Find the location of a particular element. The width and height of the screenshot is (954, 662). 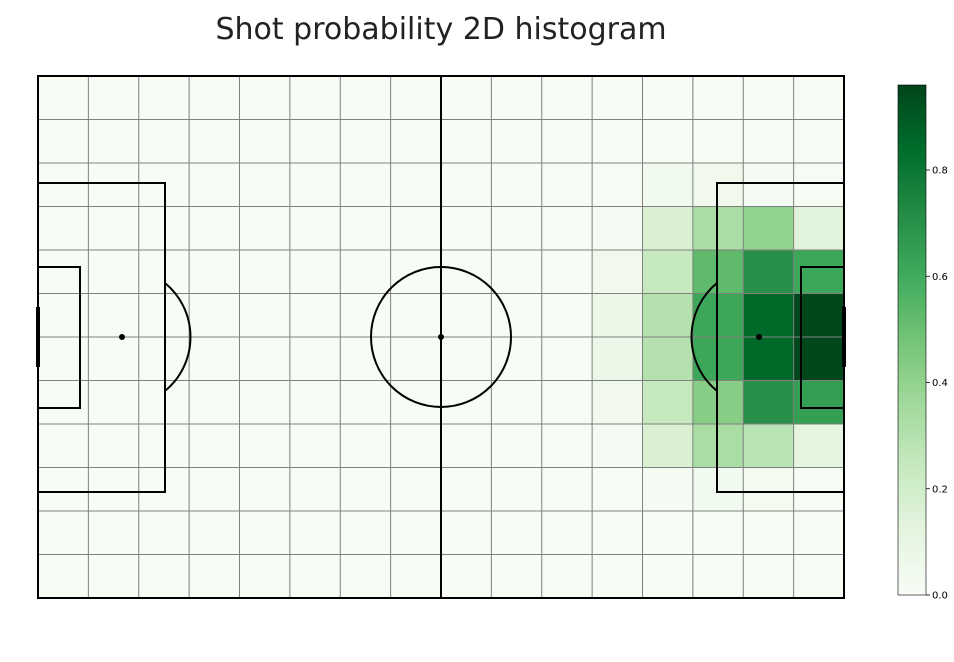

left-penalty-arc is located at coordinates (178, 337).